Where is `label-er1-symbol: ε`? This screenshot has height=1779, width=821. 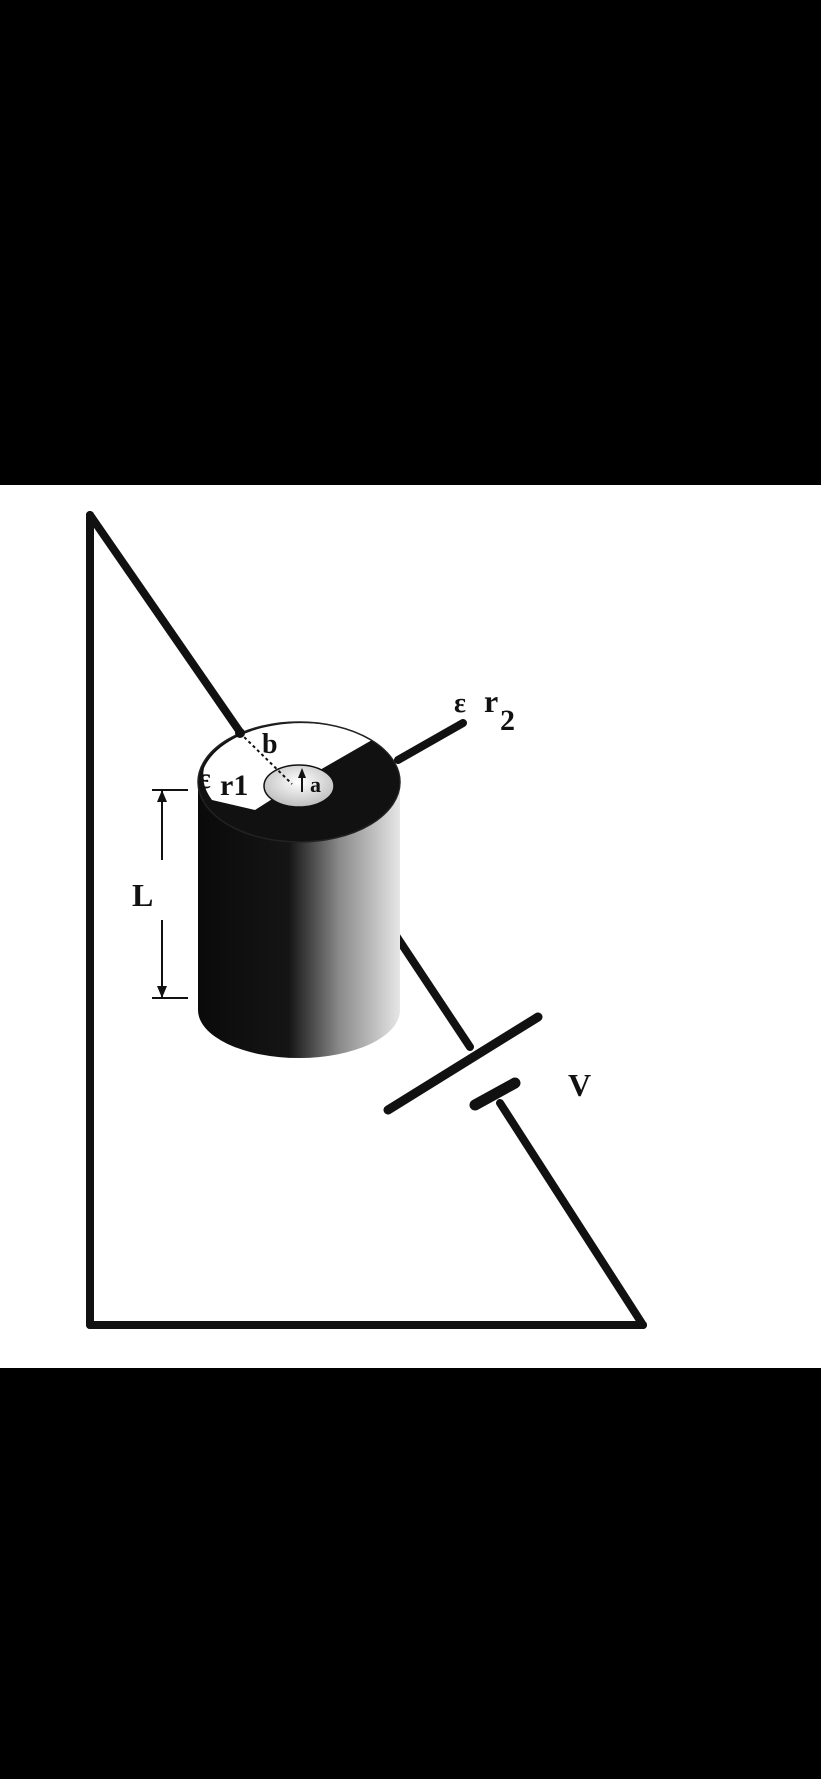 label-er1-symbol: ε is located at coordinates (204, 778).